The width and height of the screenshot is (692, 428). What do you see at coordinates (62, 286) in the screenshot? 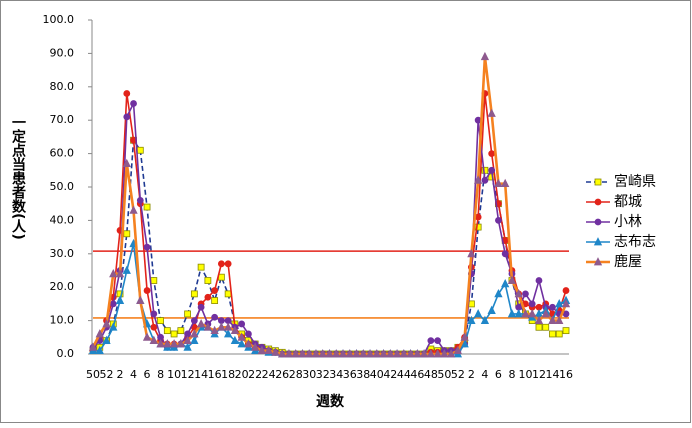
I see `y-tick-label: 20.0` at bounding box center [62, 286].